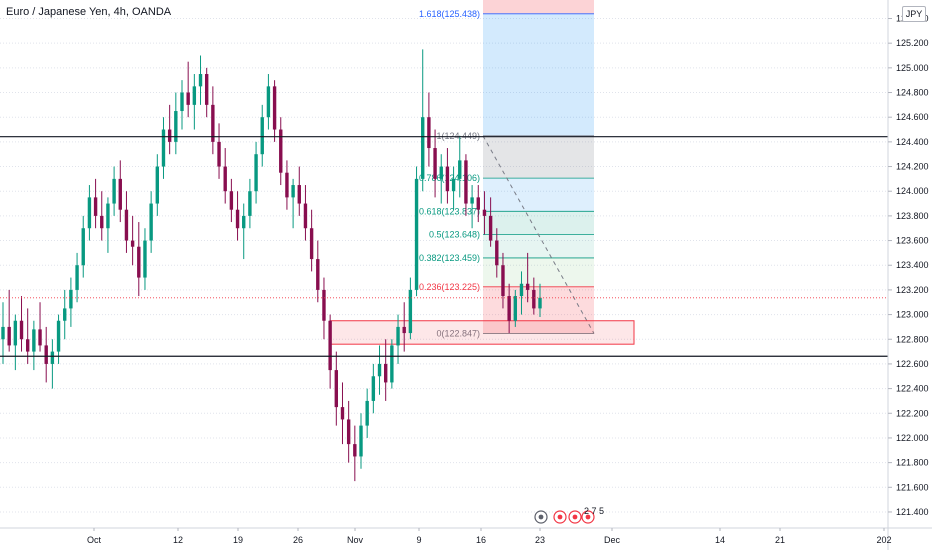 This screenshot has height=550, width=932. Describe the element at coordinates (912, 216) in the screenshot. I see `y-tick-label: 123.800` at that location.